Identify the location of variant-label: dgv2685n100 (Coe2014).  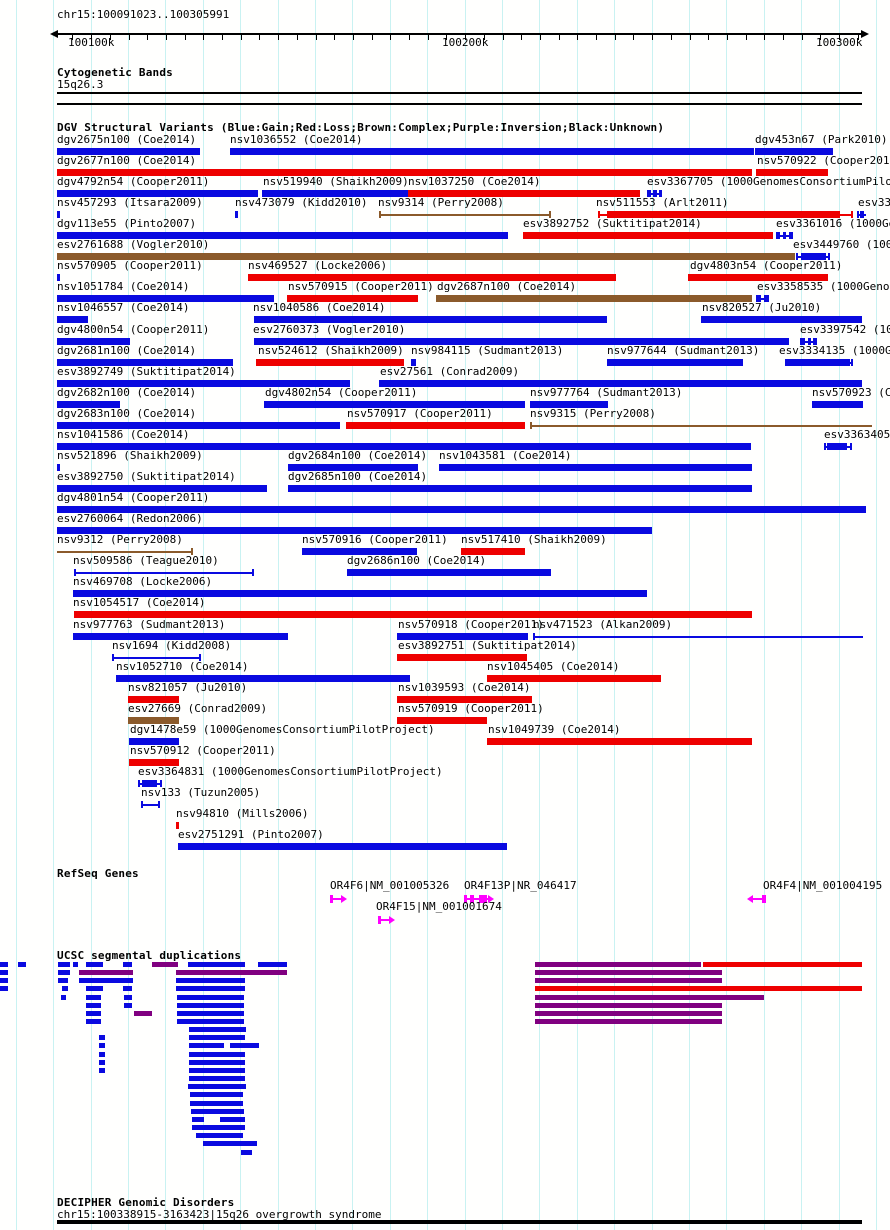
(358, 476).